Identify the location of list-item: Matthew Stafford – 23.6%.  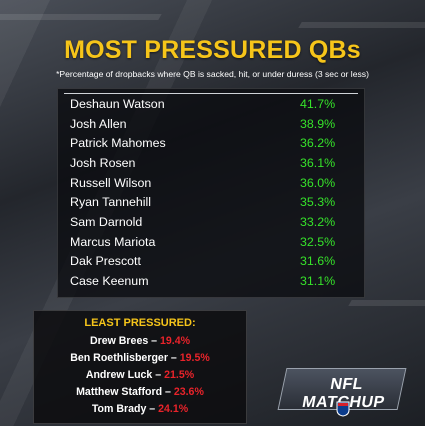
(140, 392).